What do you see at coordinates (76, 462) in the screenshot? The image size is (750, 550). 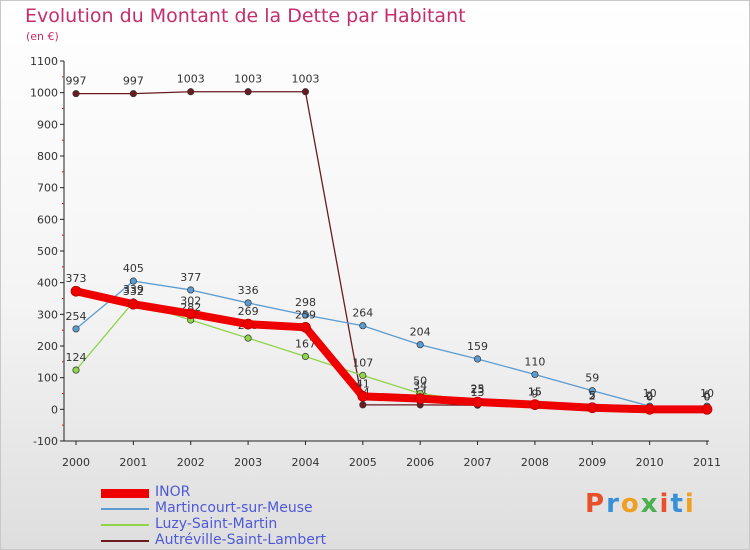 I see `x-tick-label: 2000` at bounding box center [76, 462].